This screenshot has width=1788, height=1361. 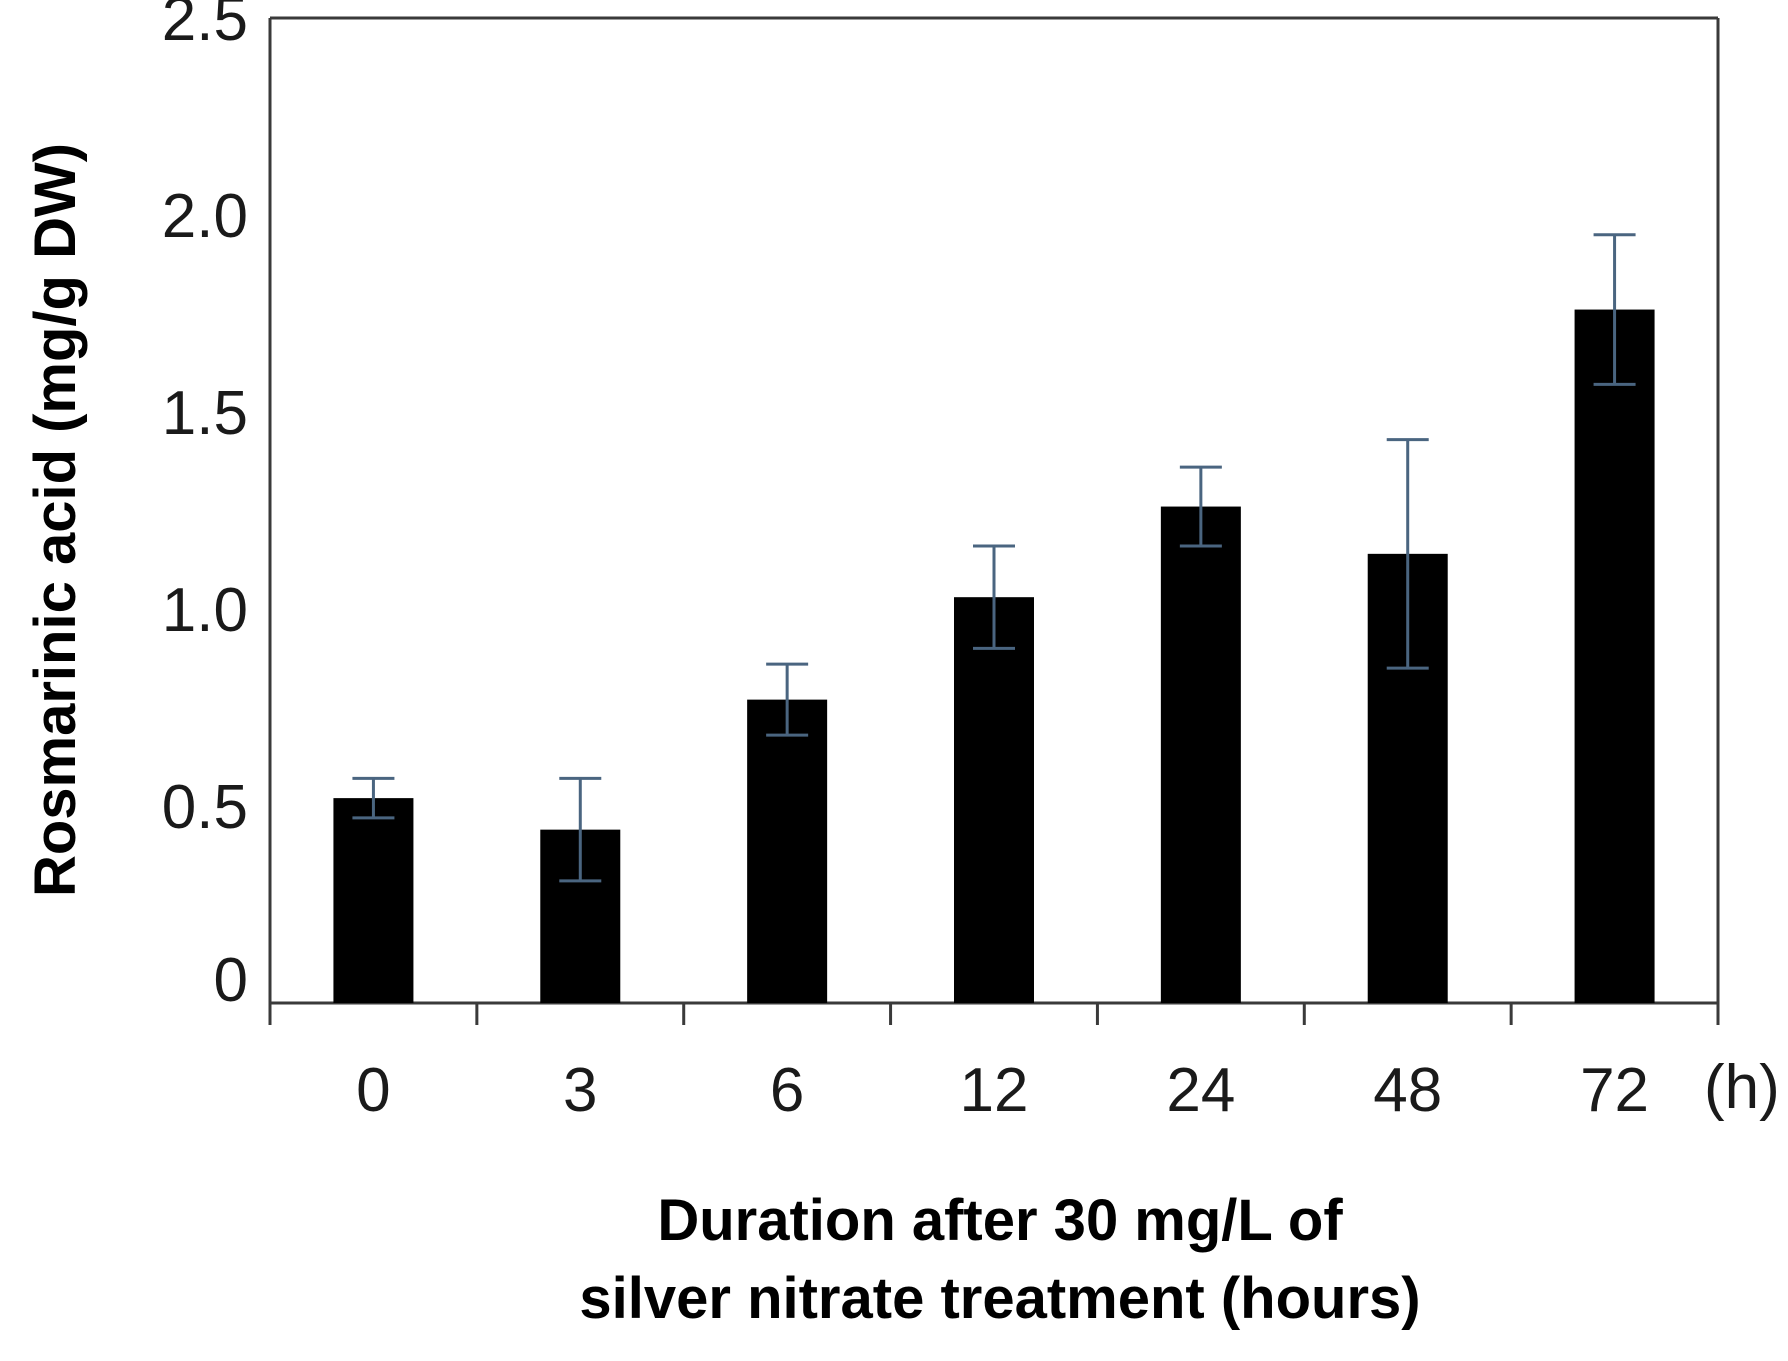 What do you see at coordinates (999, 1298) in the screenshot?
I see `x-axis-title-line-2: silver nitrate treatment (hours)` at bounding box center [999, 1298].